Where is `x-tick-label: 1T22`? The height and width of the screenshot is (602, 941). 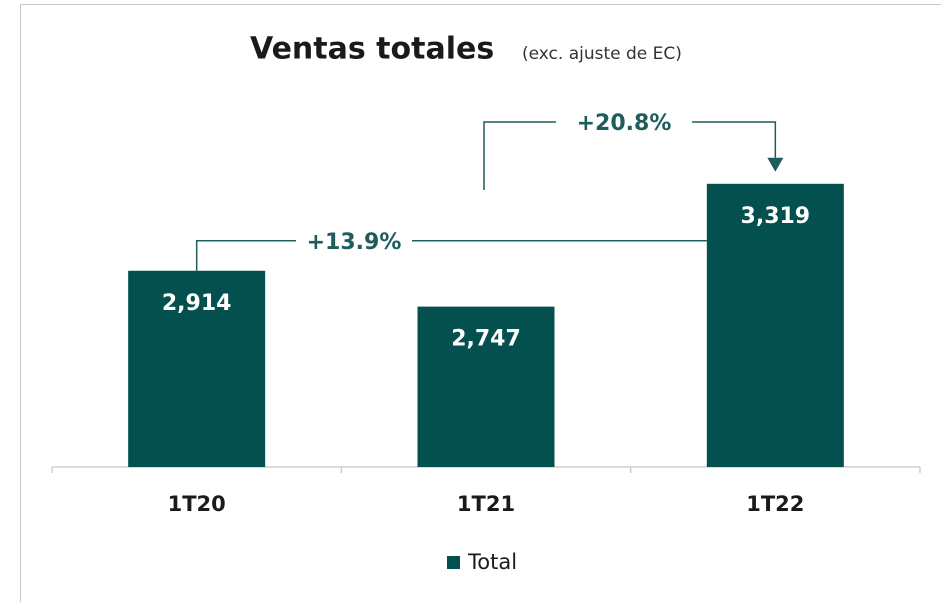 x-tick-label: 1T22 is located at coordinates (775, 504).